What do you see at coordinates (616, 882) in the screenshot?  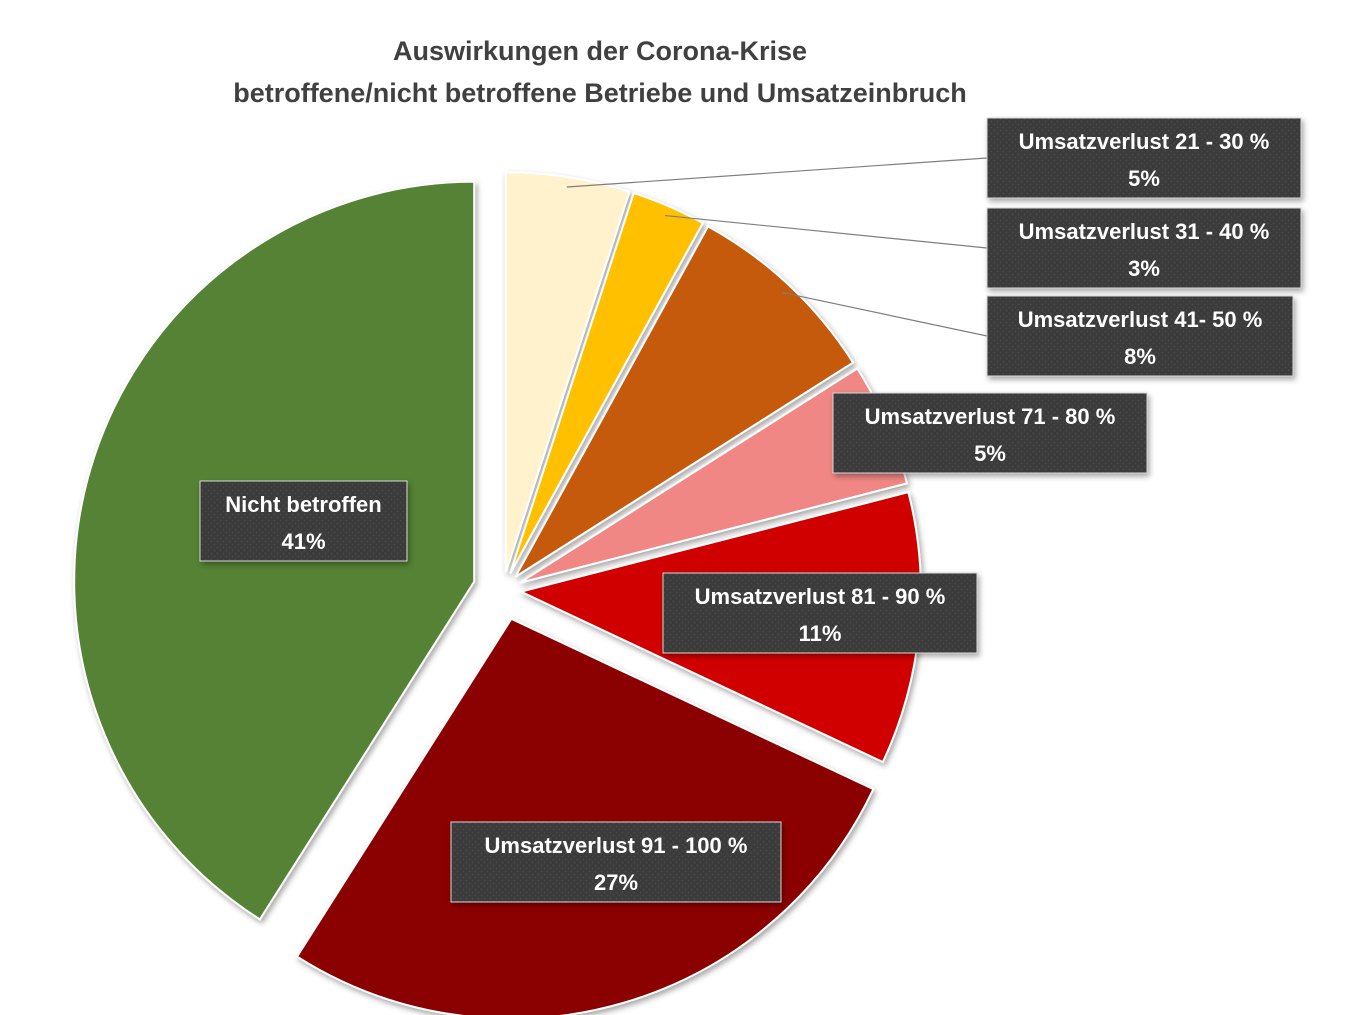 I see `data-label-value: 27%` at bounding box center [616, 882].